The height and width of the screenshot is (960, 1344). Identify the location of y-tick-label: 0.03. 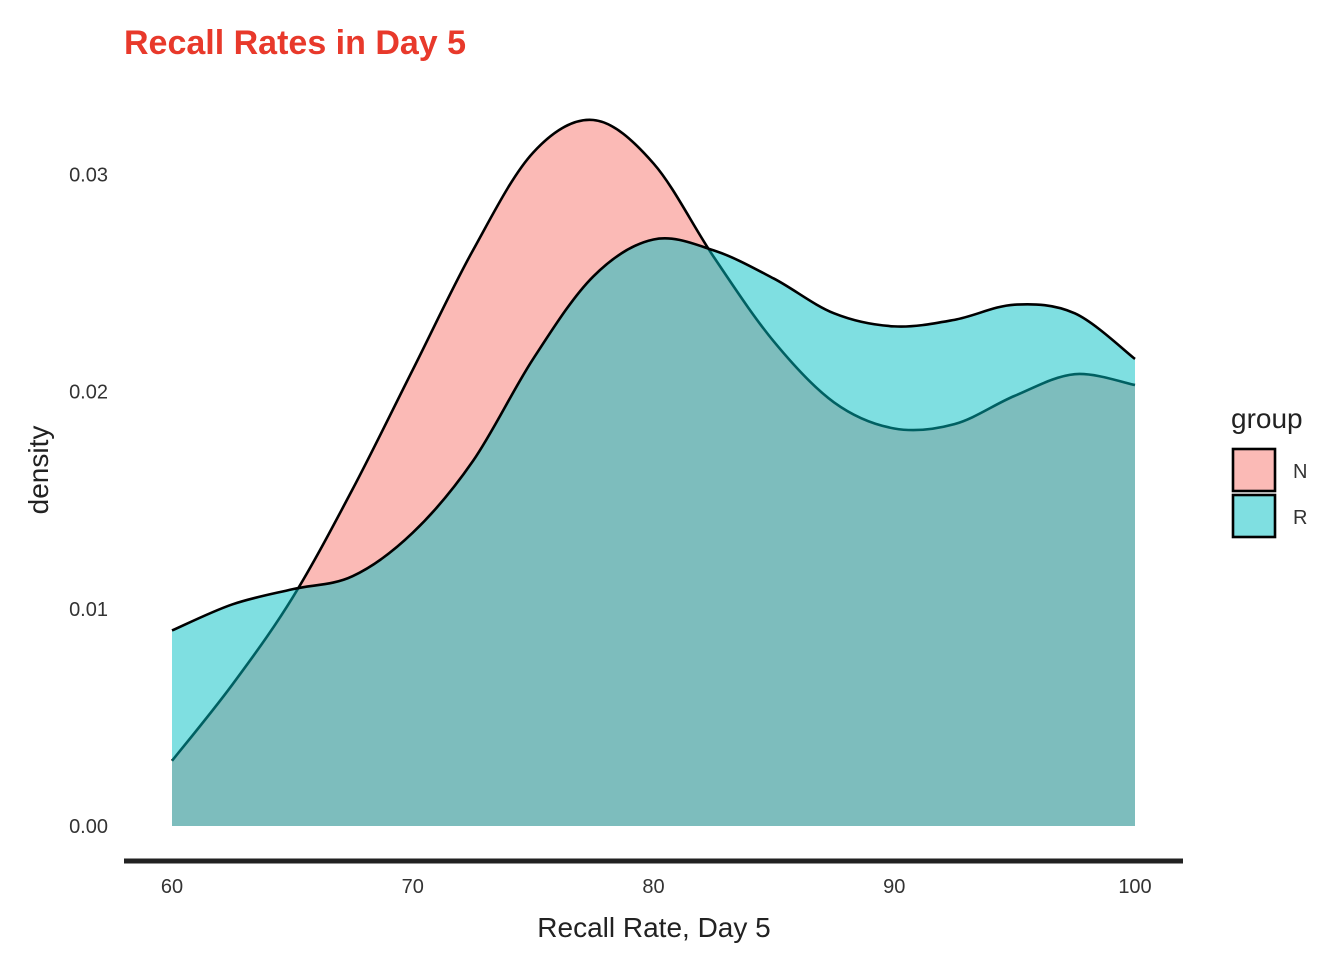
(88, 175).